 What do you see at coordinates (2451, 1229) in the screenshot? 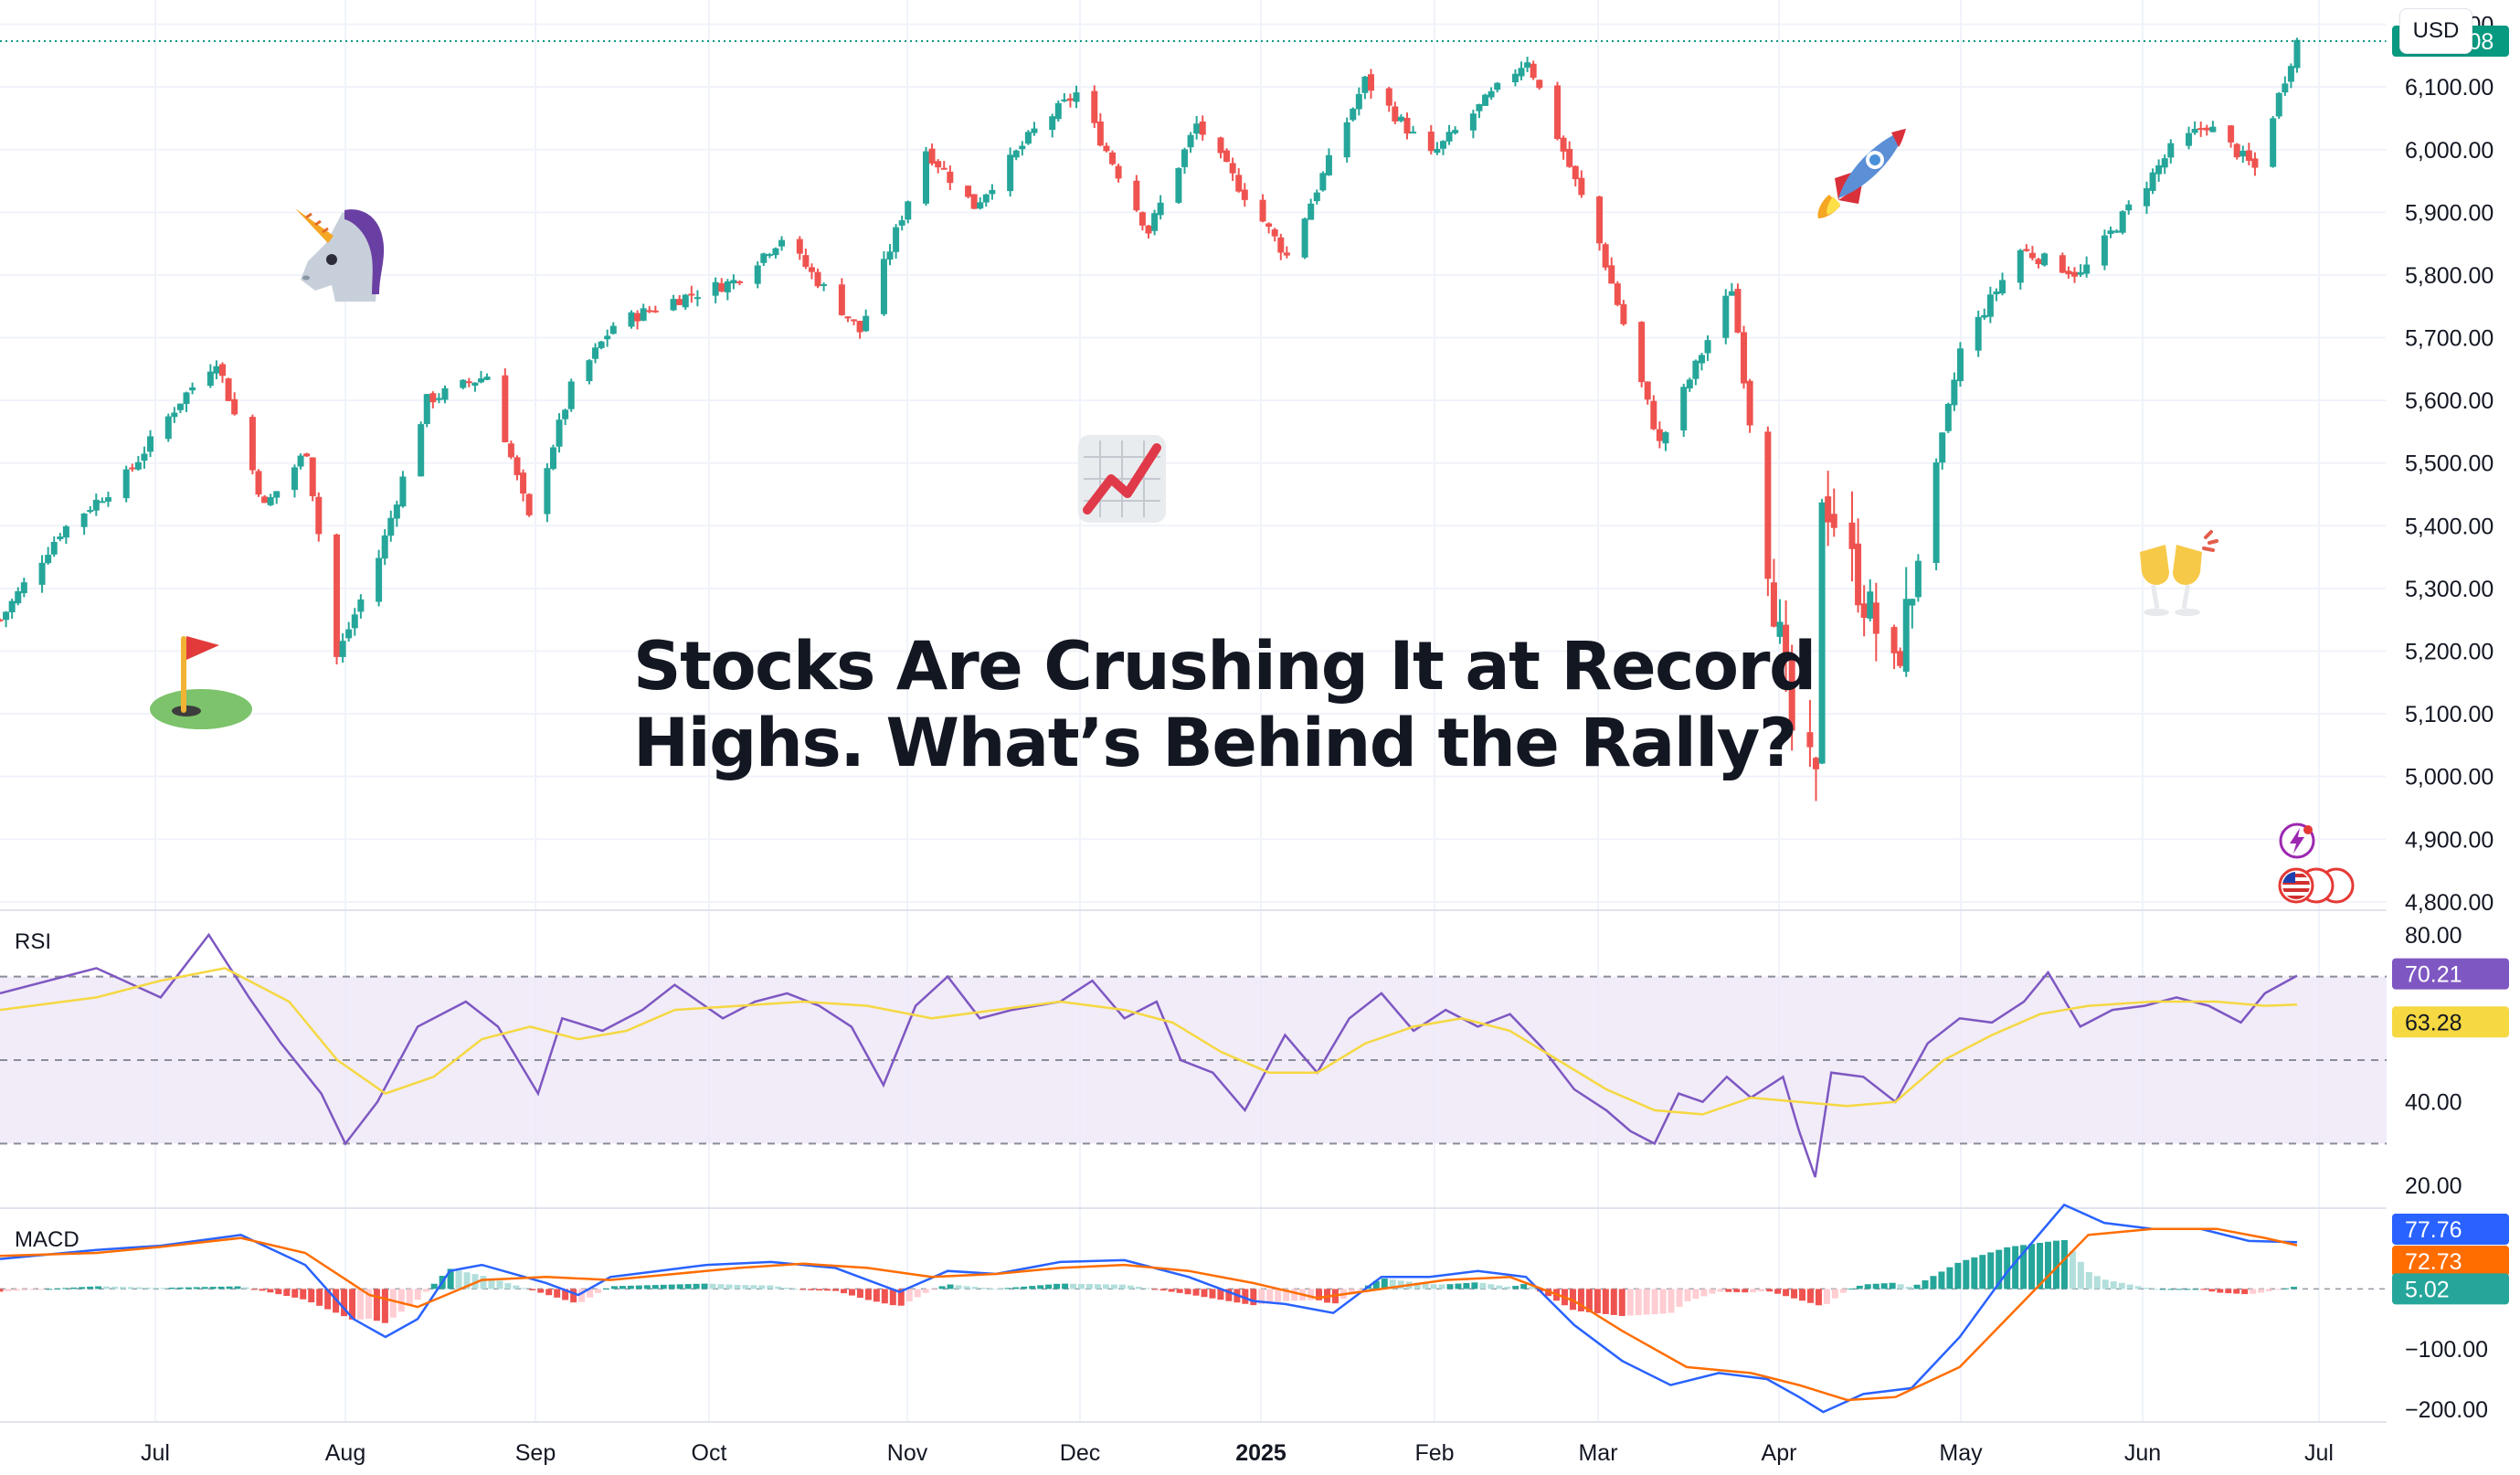
I see `macd-value-label-bg` at bounding box center [2451, 1229].